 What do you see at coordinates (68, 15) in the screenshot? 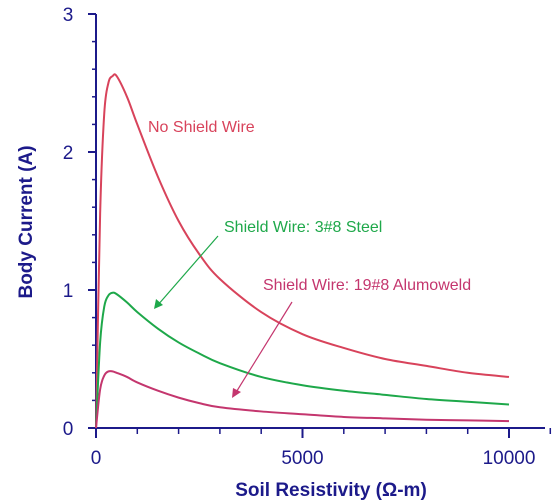
I see `y-tick-label: 3` at bounding box center [68, 15].